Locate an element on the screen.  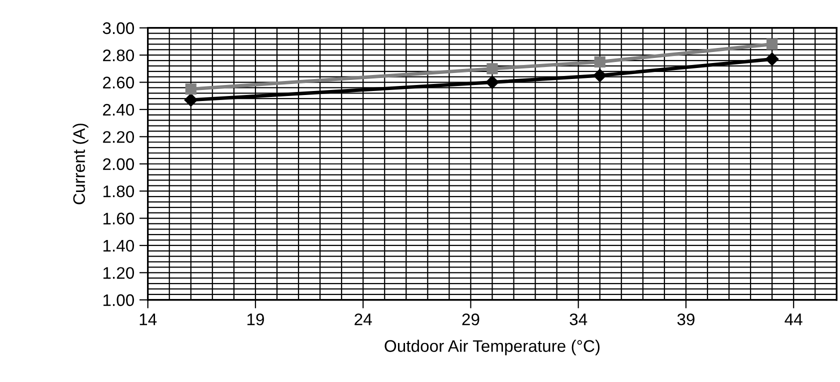
y-axis-title: Current (A) is located at coordinates (80, 164).